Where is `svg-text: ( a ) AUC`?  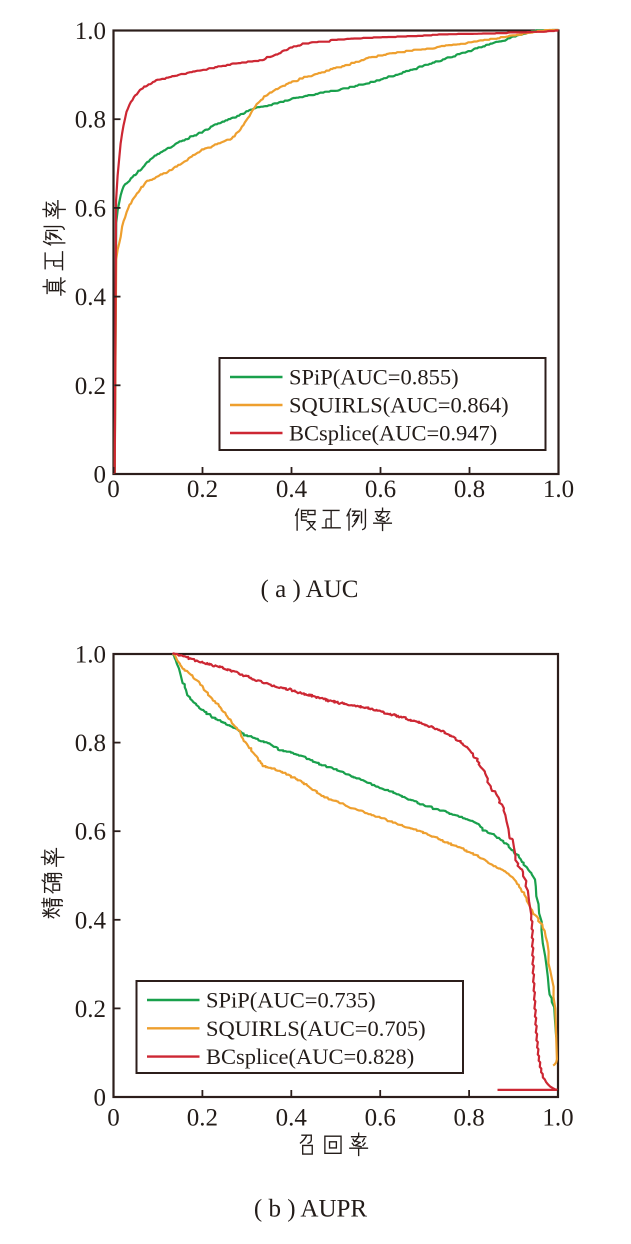
svg-text: ( a ) AUC is located at coordinates (310, 589).